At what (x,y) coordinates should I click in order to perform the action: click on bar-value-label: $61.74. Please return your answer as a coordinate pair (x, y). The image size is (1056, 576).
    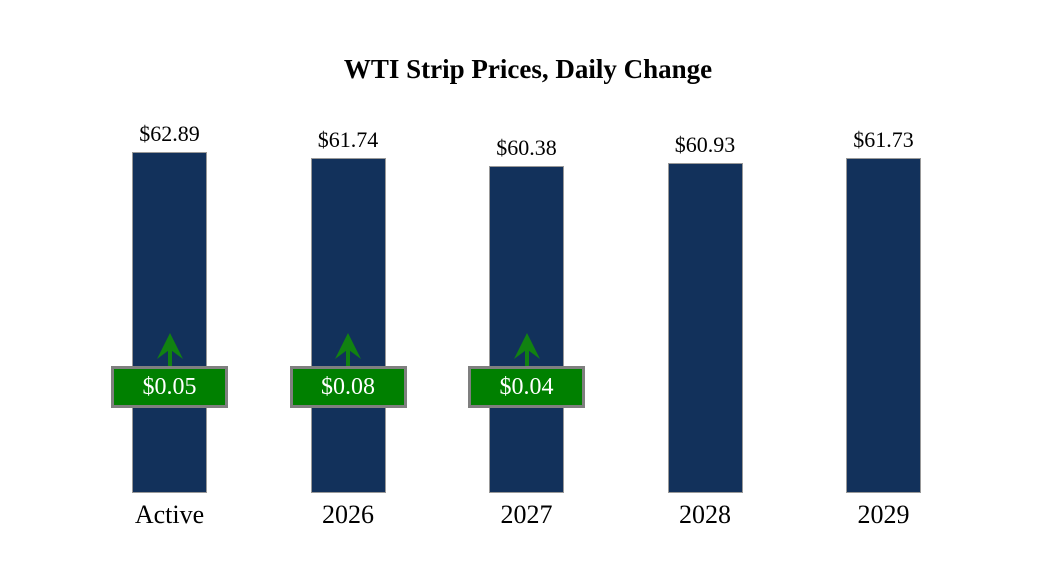
    Looking at the image, I should click on (348, 139).